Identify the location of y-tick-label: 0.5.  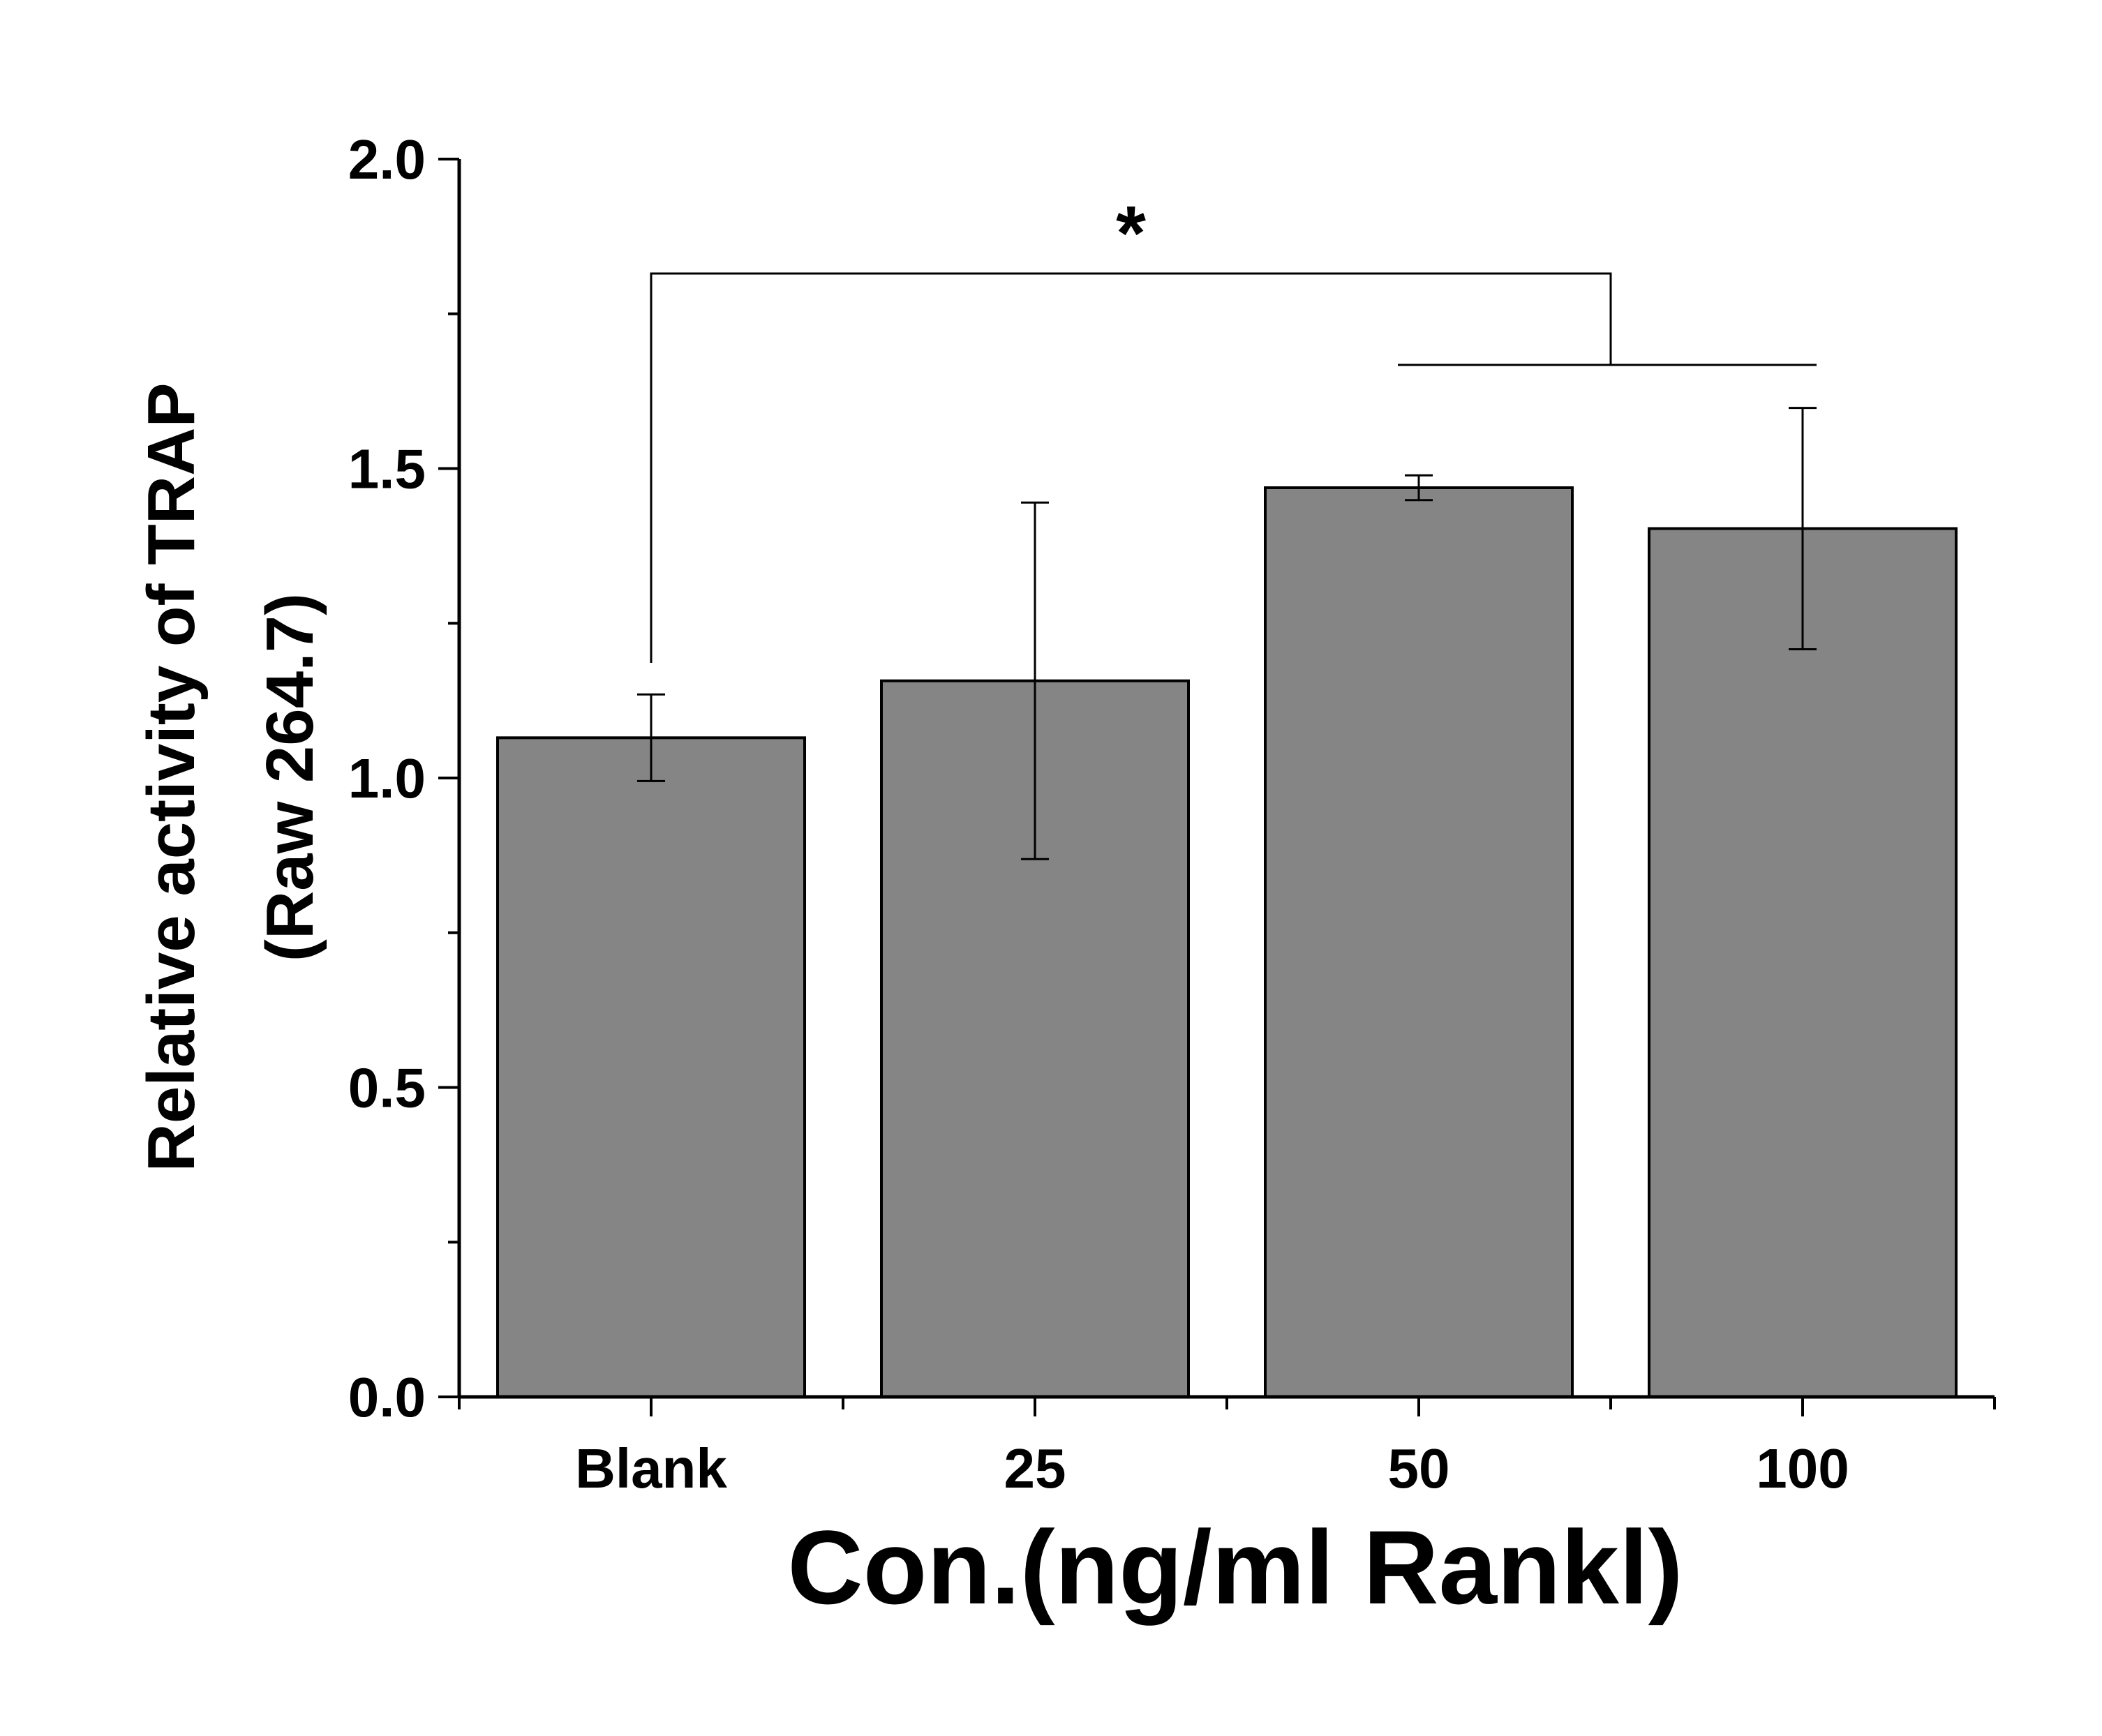
(387, 1088).